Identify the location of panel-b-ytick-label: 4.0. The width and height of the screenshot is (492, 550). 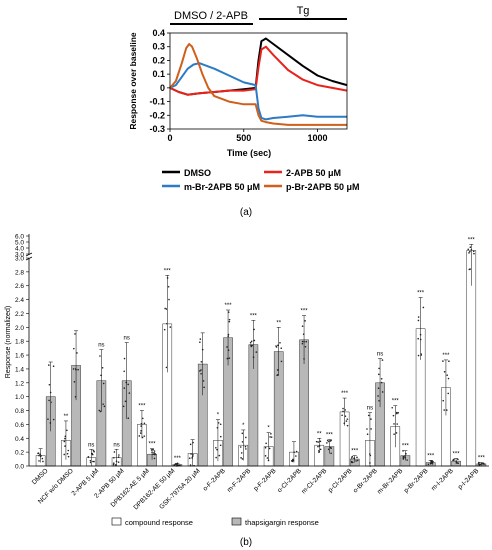
(19, 249).